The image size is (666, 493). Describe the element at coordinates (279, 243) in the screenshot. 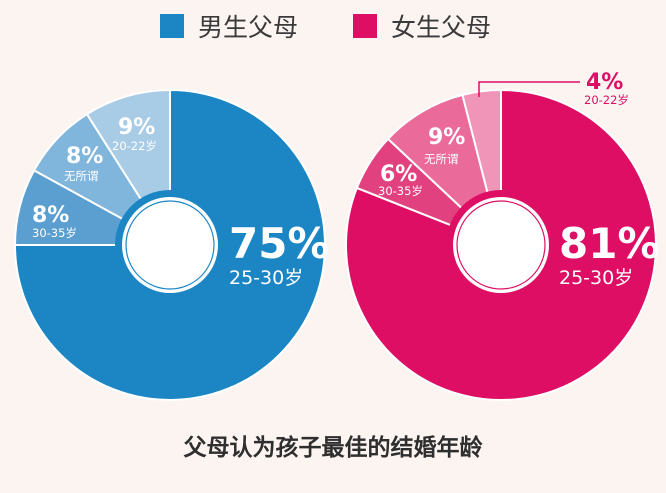

I see `pie-boys-main-percent: 75%` at that location.